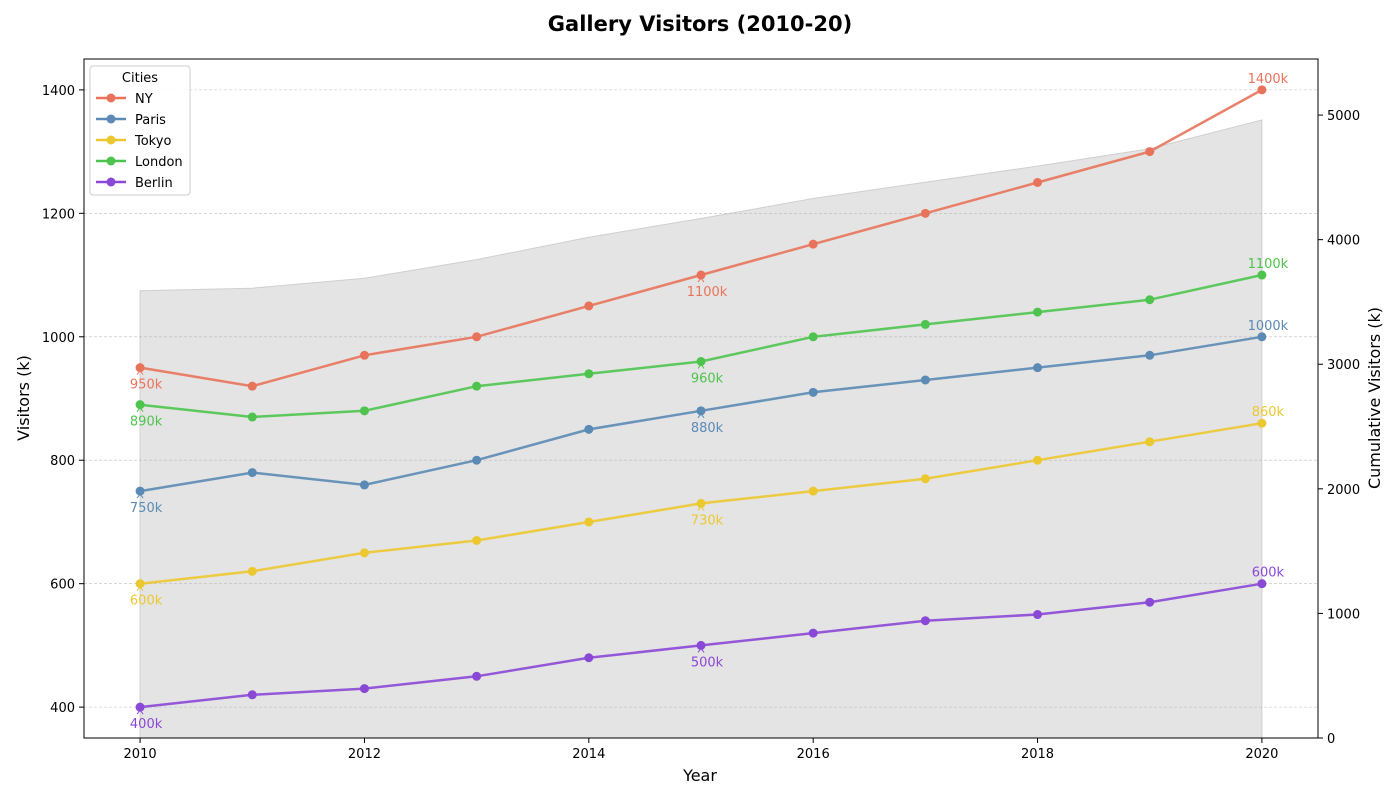 Image resolution: width=1400 pixels, height=800 pixels. Describe the element at coordinates (1343, 241) in the screenshot. I see `y2-tick-label: 4000` at that location.